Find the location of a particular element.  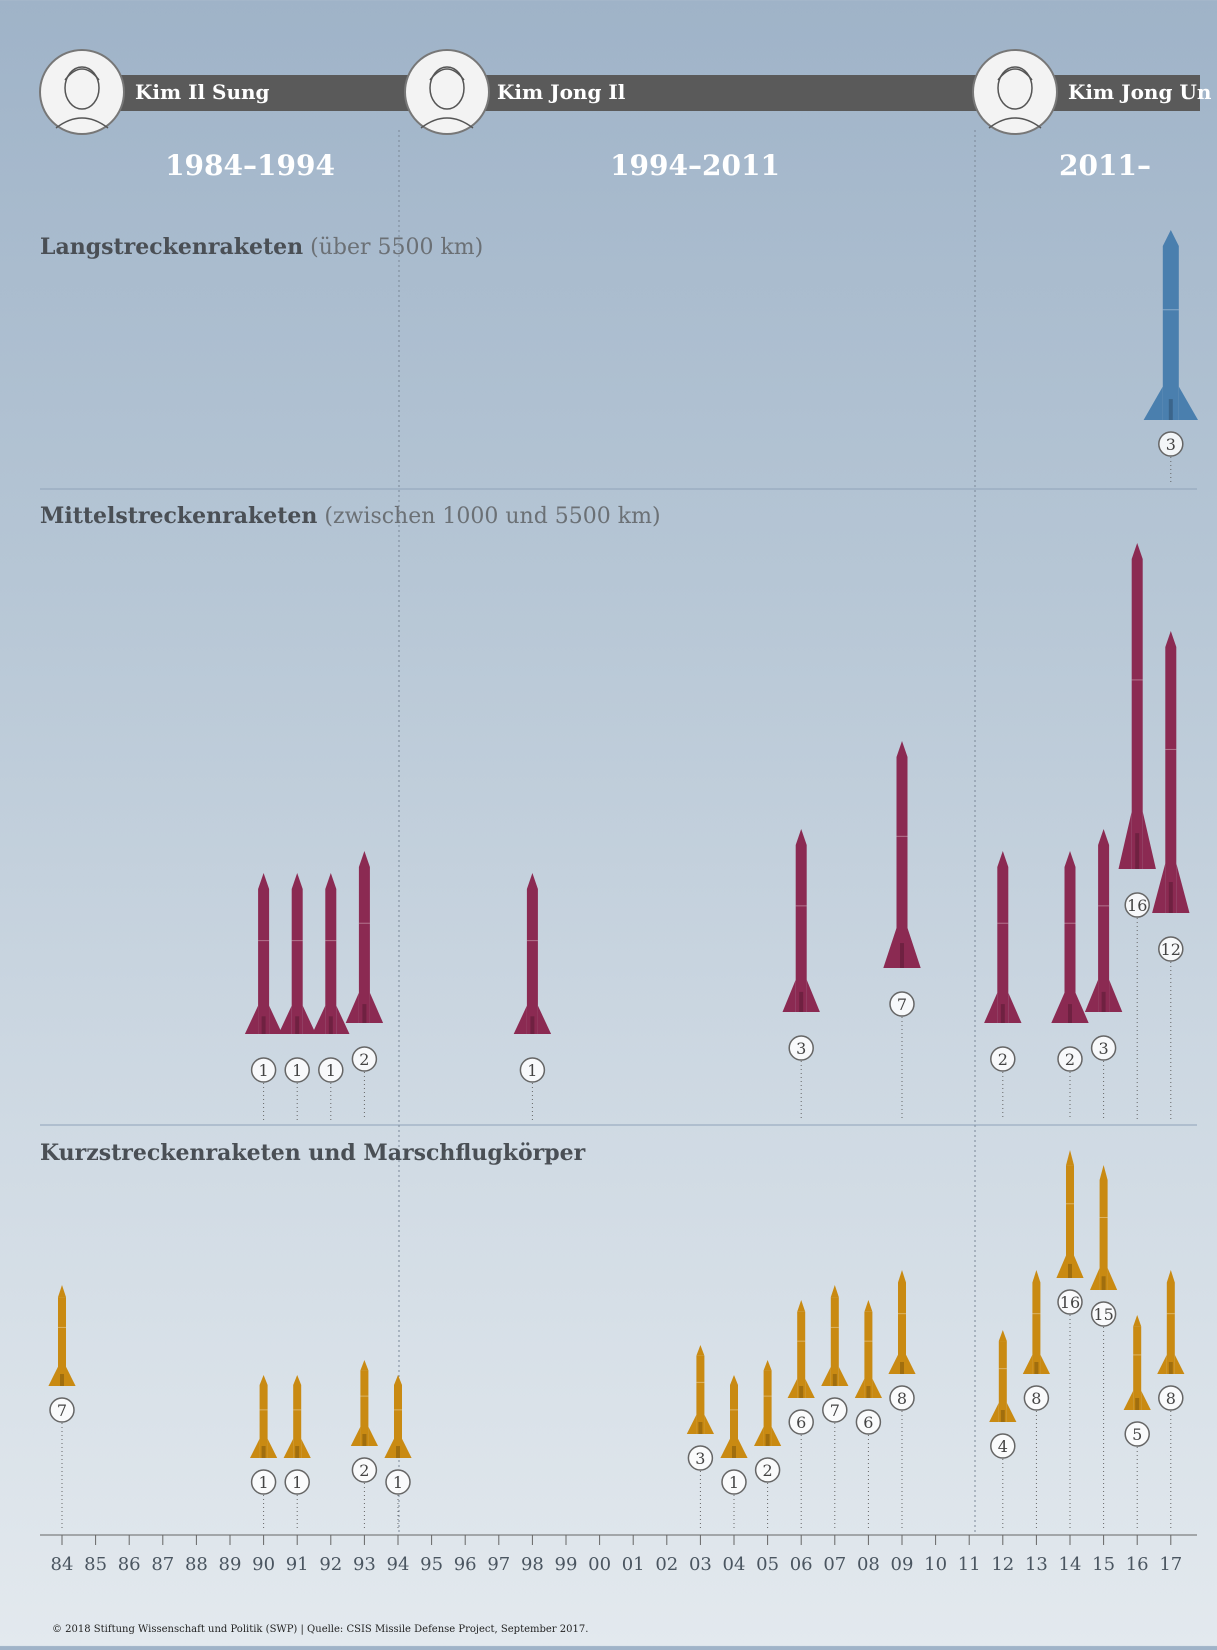

x-tick-label-87: 87 is located at coordinates (162, 1564).